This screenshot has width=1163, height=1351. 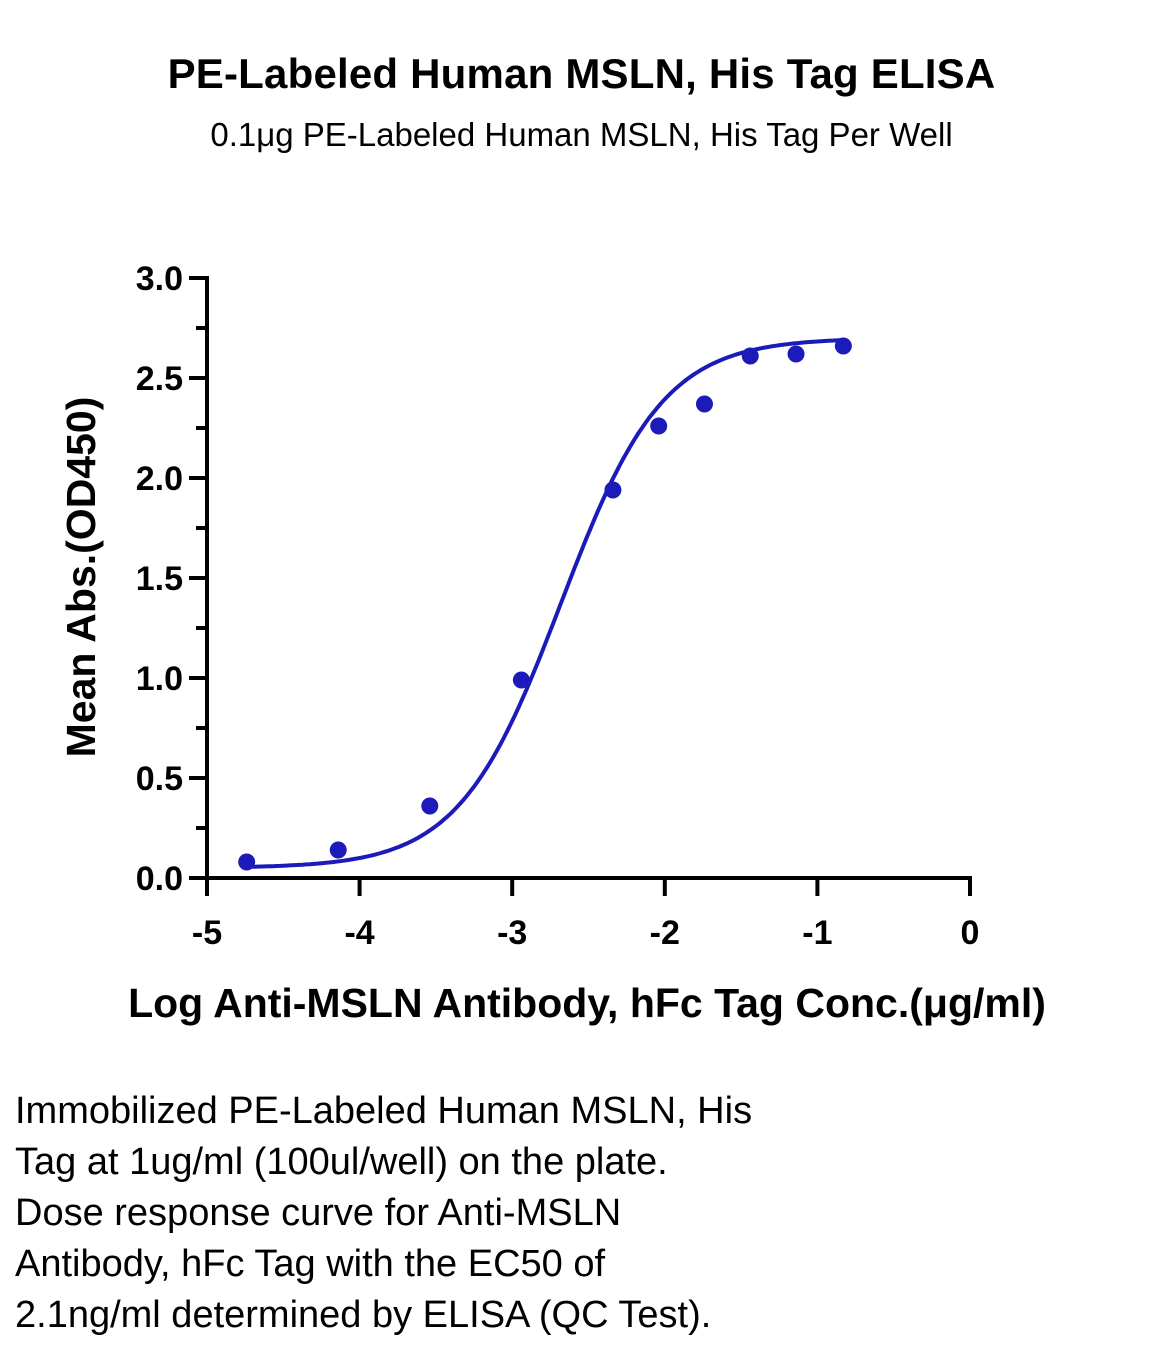 I want to click on y-tick-label: 2.0, so click(x=159, y=479).